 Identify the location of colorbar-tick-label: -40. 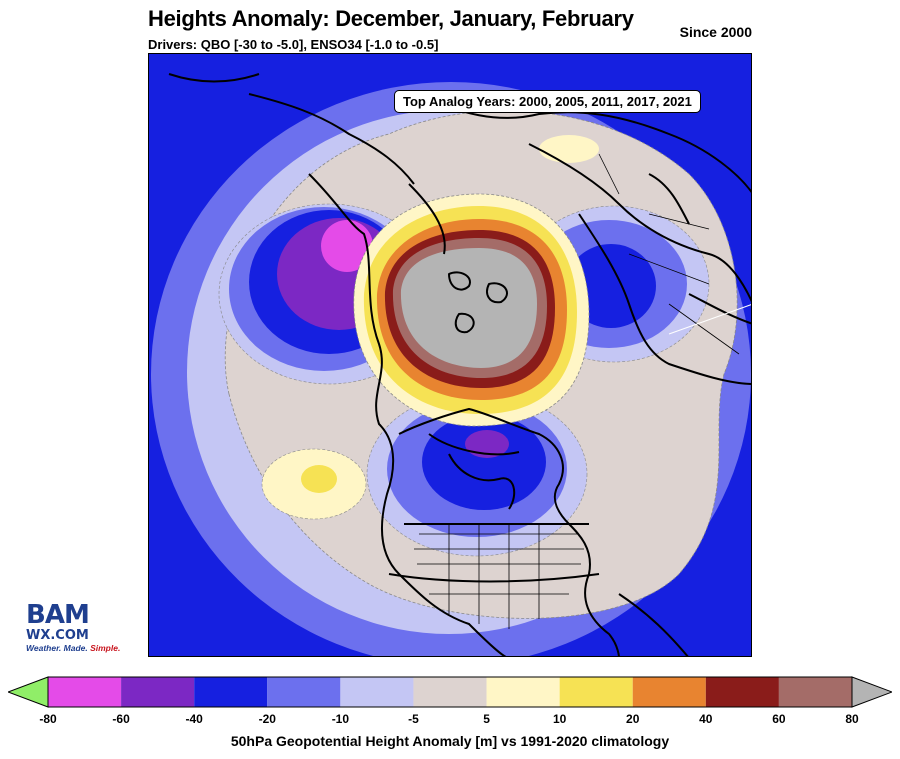
(194, 719).